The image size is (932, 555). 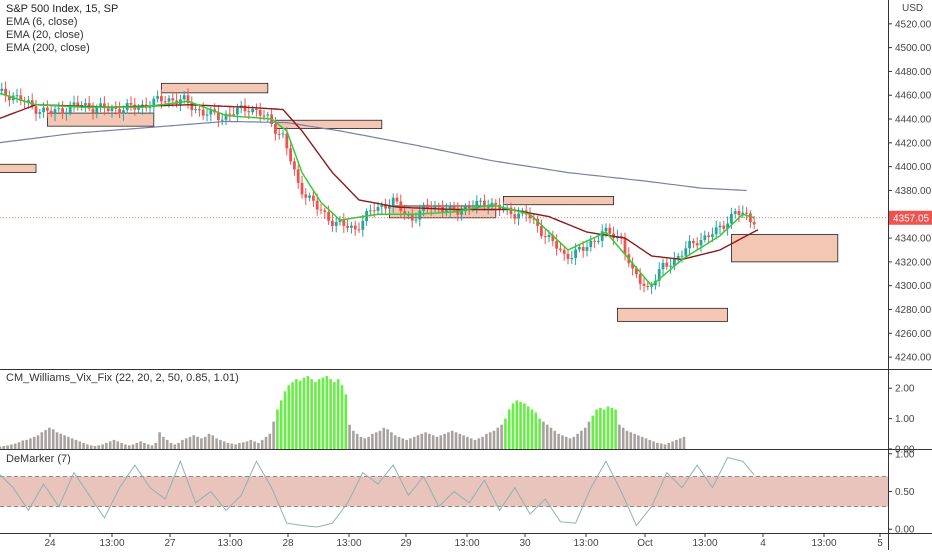 I want to click on x-tick-label: 5, so click(x=880, y=543).